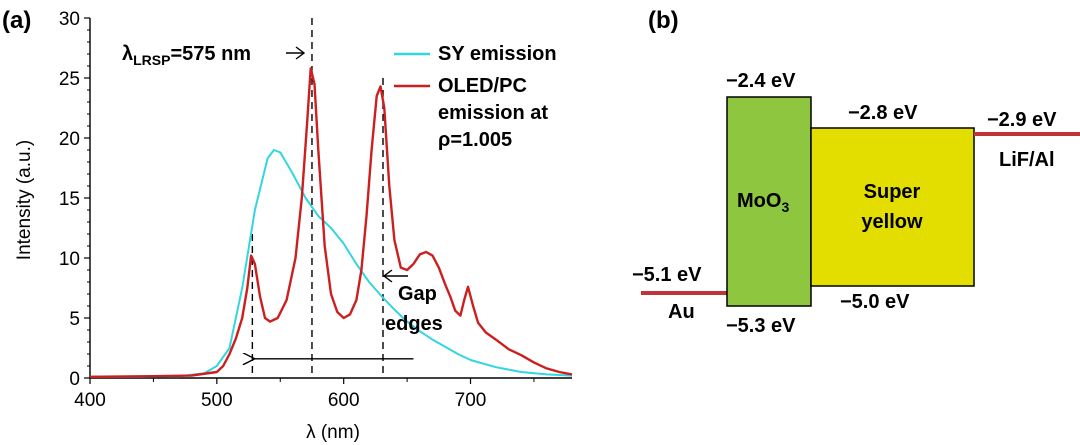  What do you see at coordinates (761, 326) in the screenshot?
I see `moo3-homo-label: −5.3 eV` at bounding box center [761, 326].